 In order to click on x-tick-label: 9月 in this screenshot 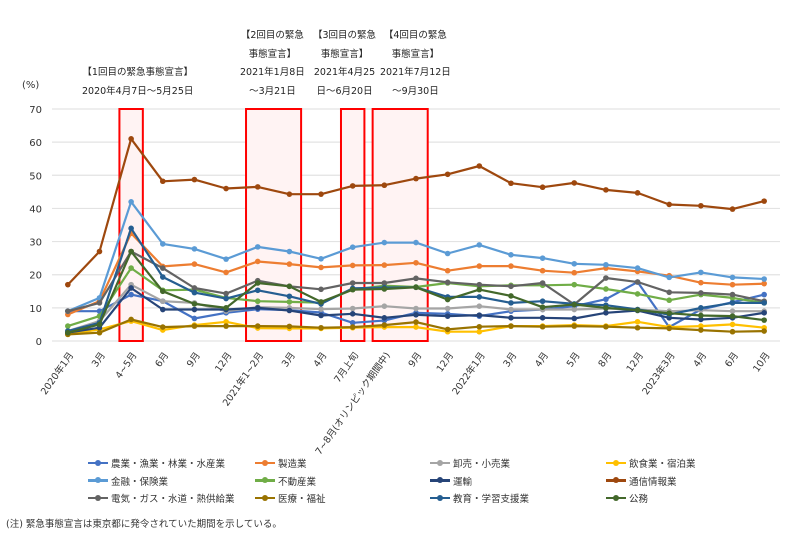, I will do `click(194, 359)`.